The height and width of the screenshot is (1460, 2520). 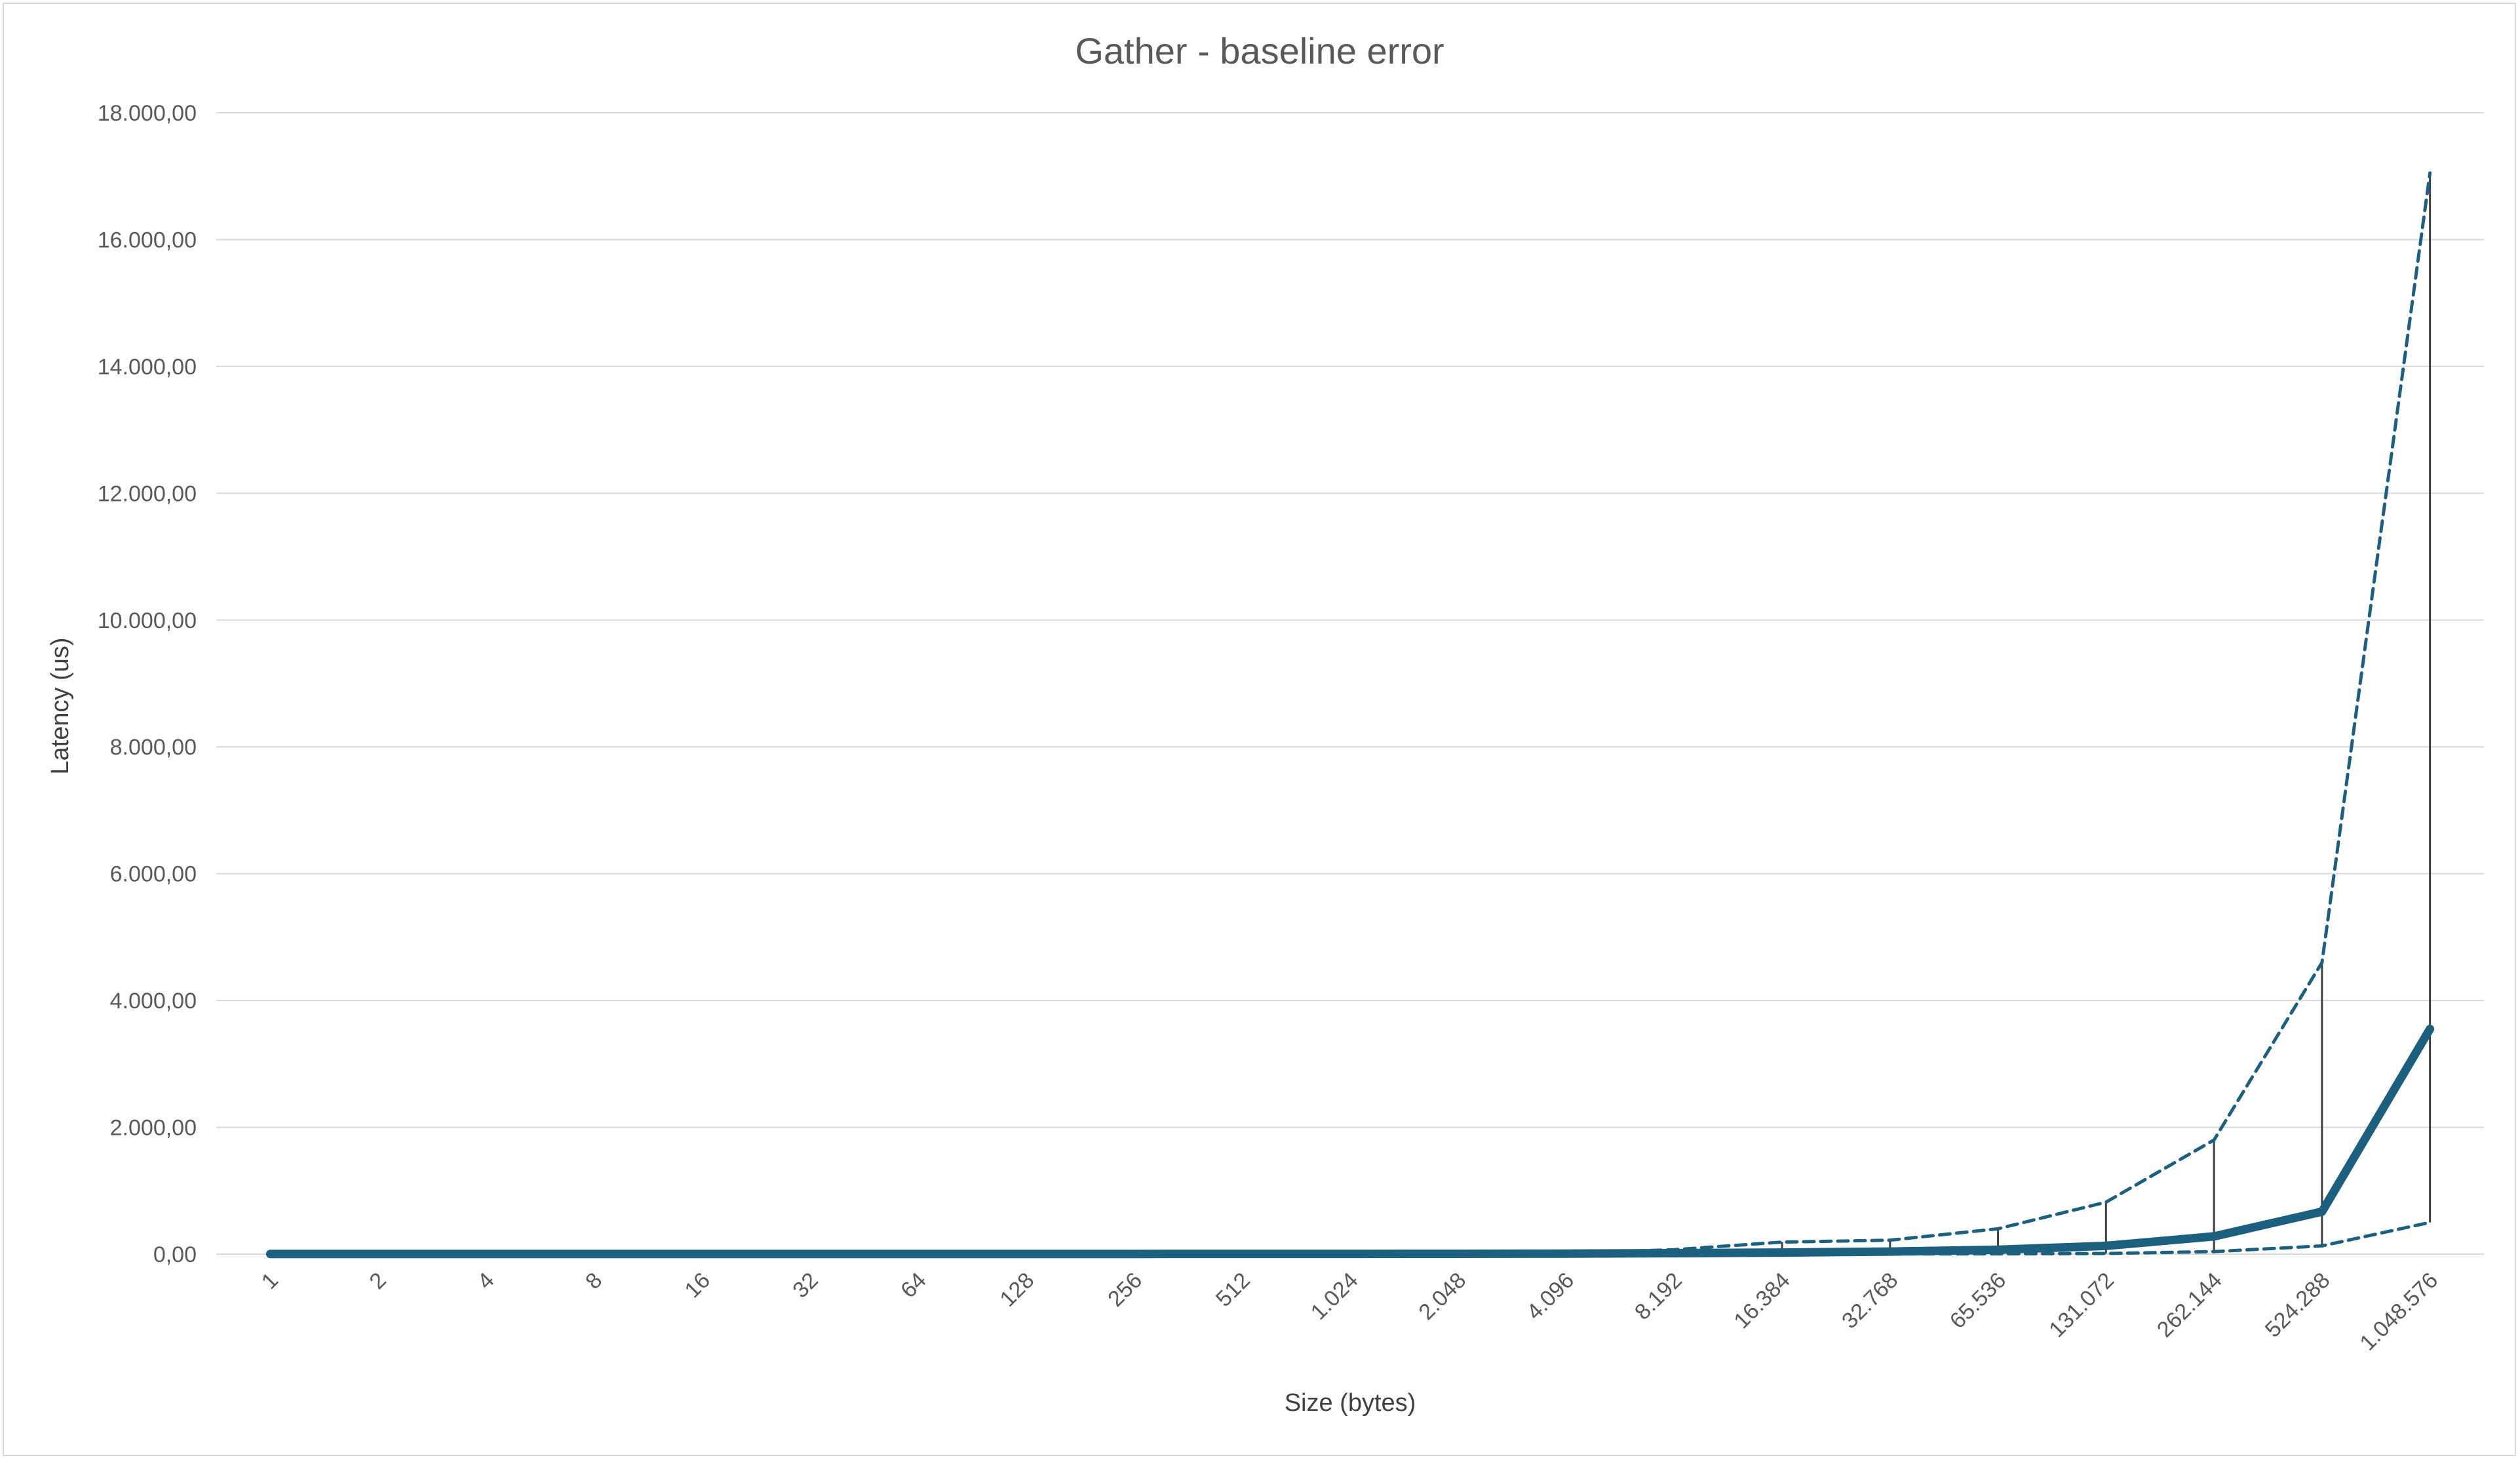 I want to click on y-tick-label: 8.000,00, so click(x=153, y=747).